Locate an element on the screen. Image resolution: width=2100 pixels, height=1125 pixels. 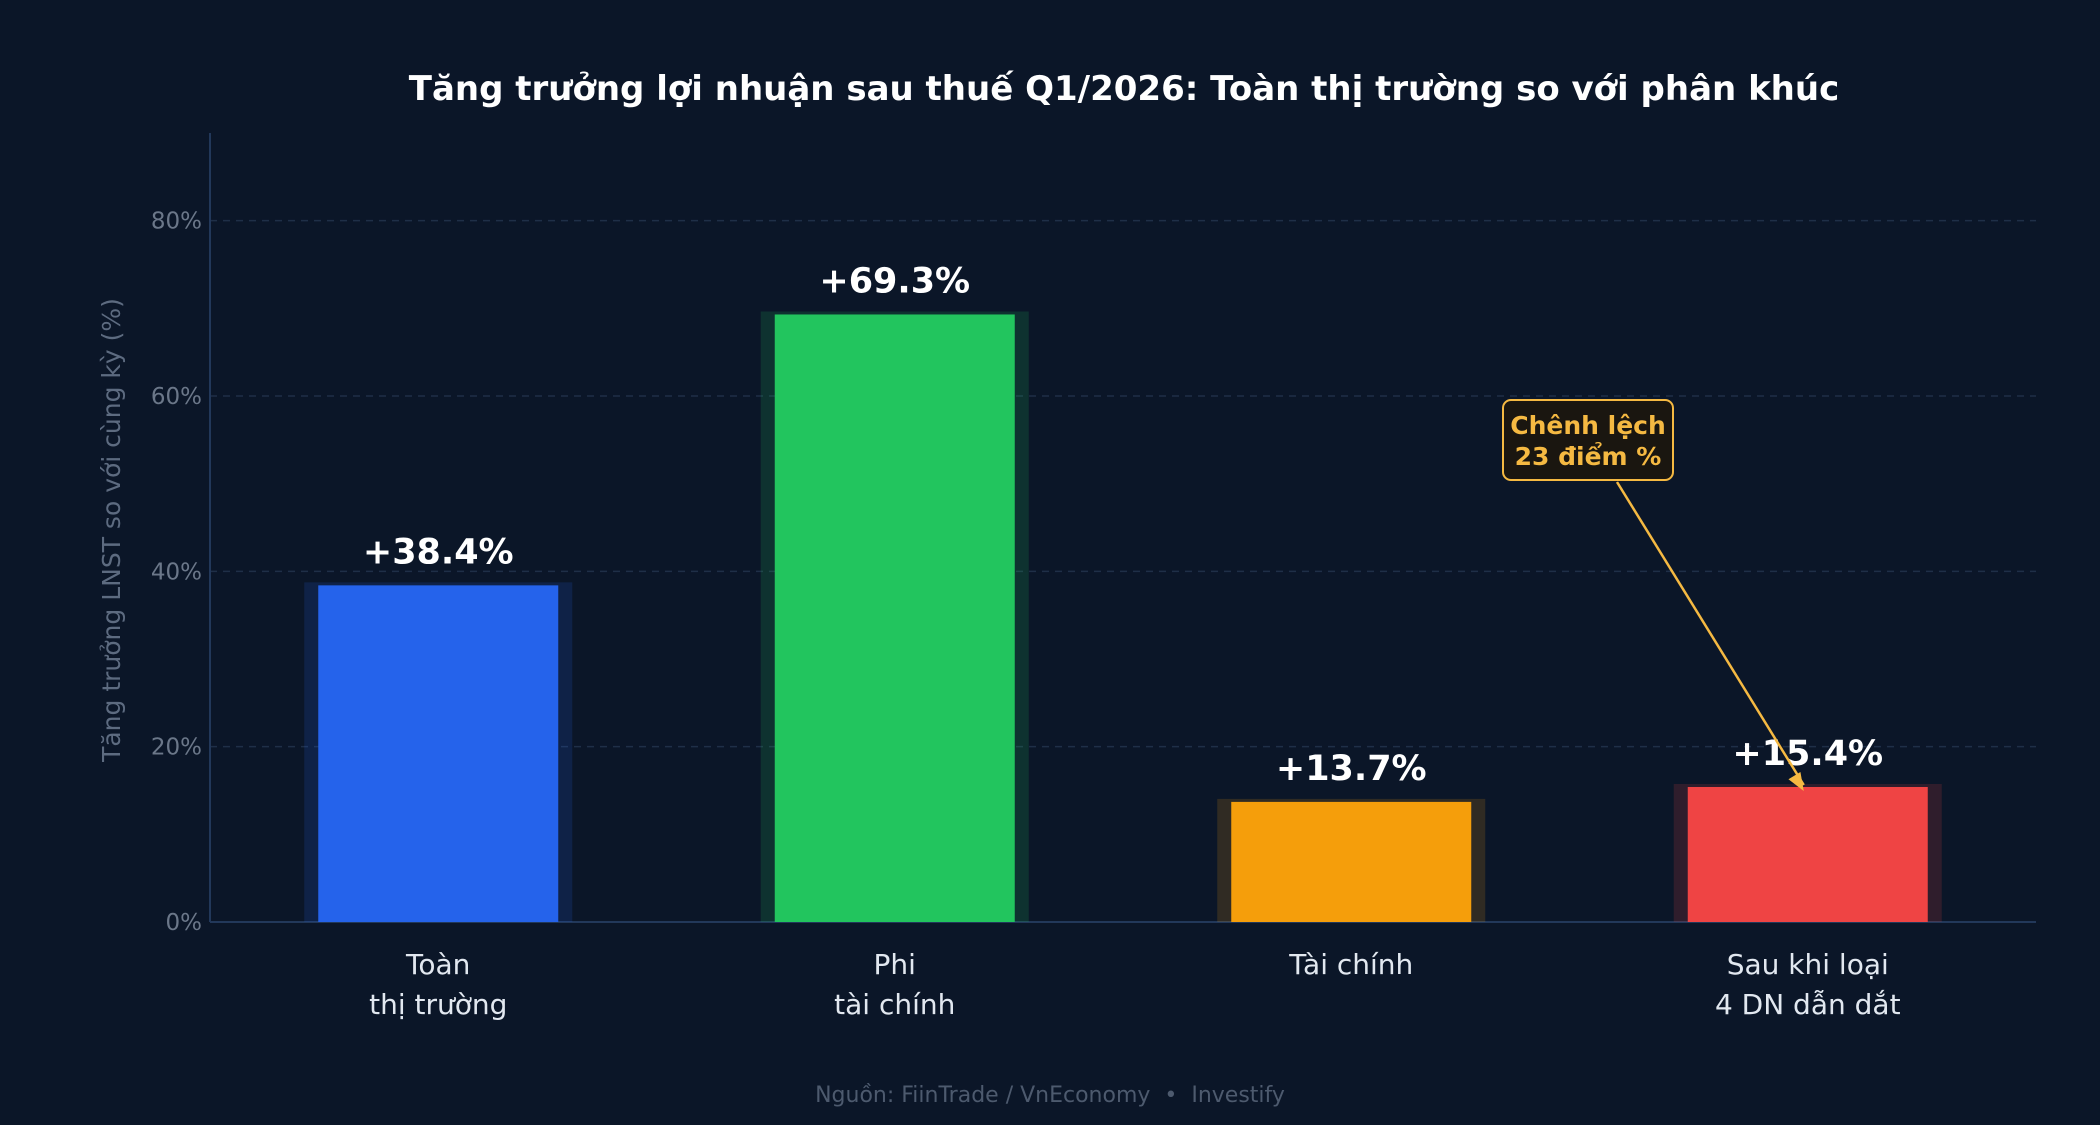
annotation-layer: Chênh lệch 23 điểm % is located at coordinates (1653, 595).